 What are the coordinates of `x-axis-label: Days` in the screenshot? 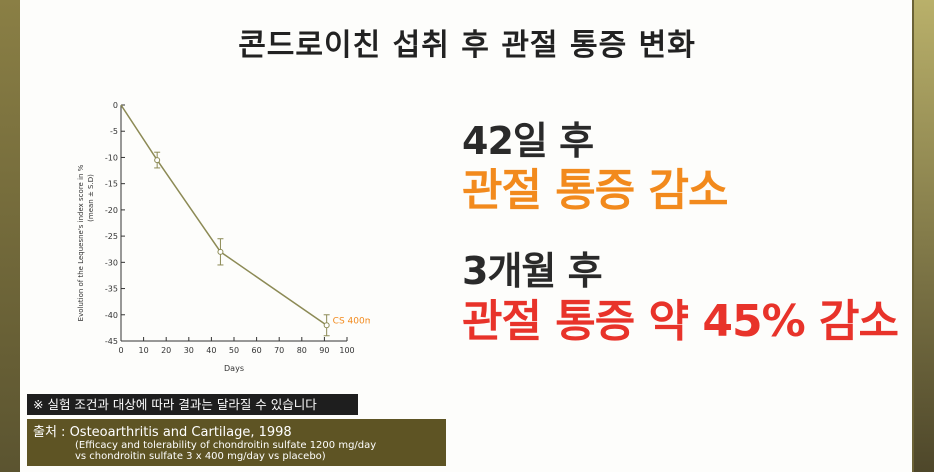 It's located at (234, 368).